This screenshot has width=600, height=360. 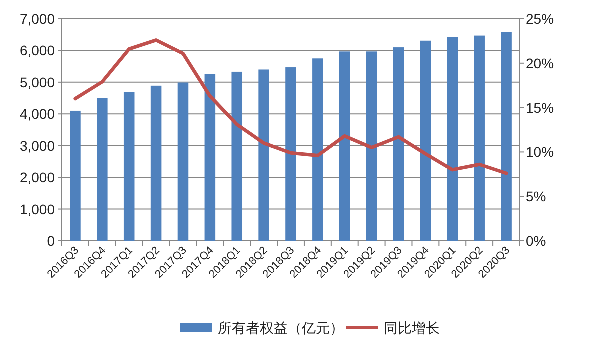 What do you see at coordinates (38, 209) in the screenshot?
I see `y-tick-label: 1,000` at bounding box center [38, 209].